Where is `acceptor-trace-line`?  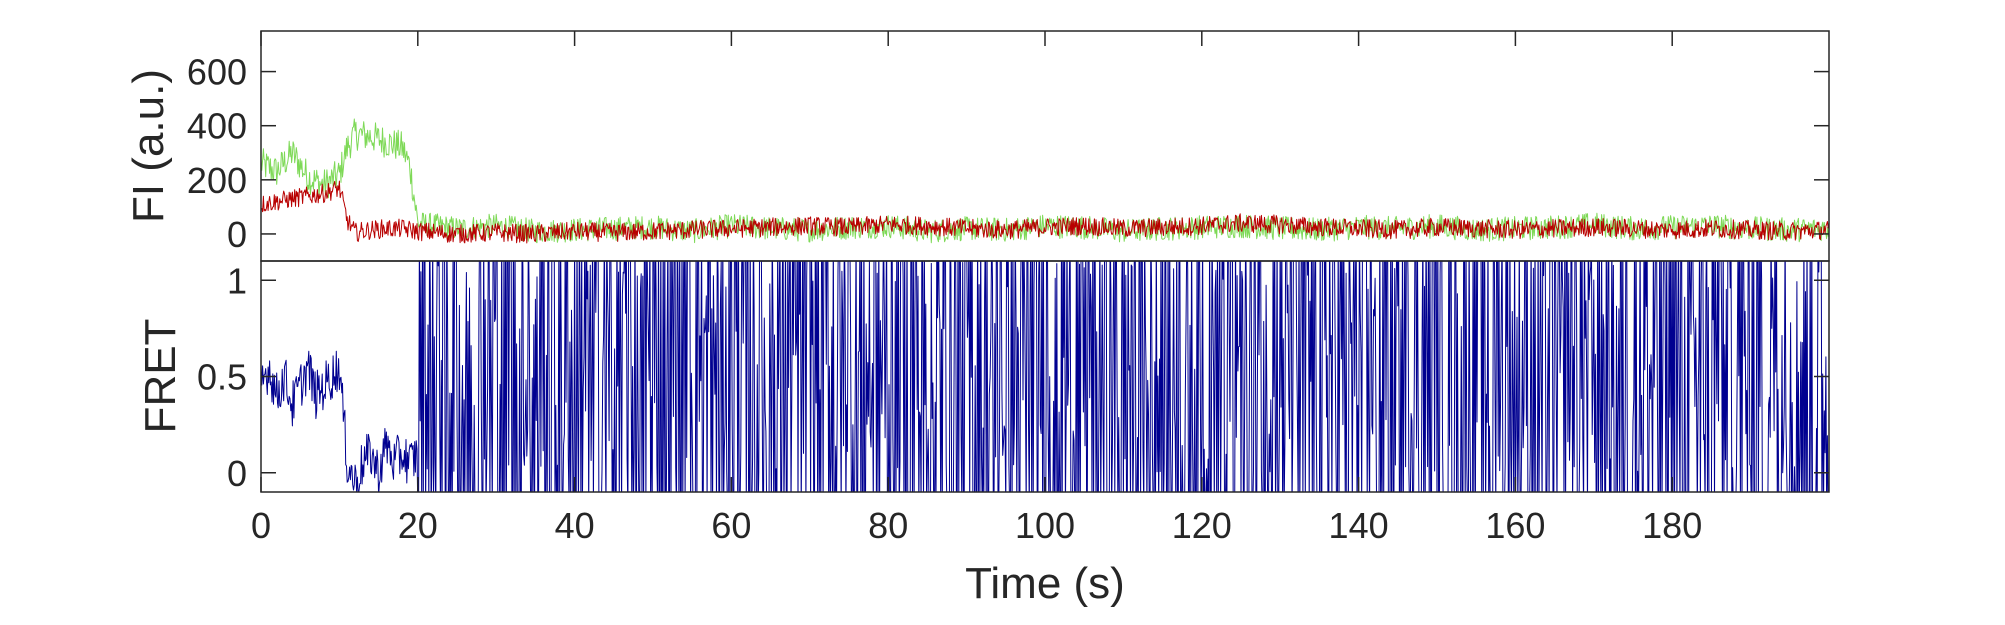 acceptor-trace-line is located at coordinates (1045, 212).